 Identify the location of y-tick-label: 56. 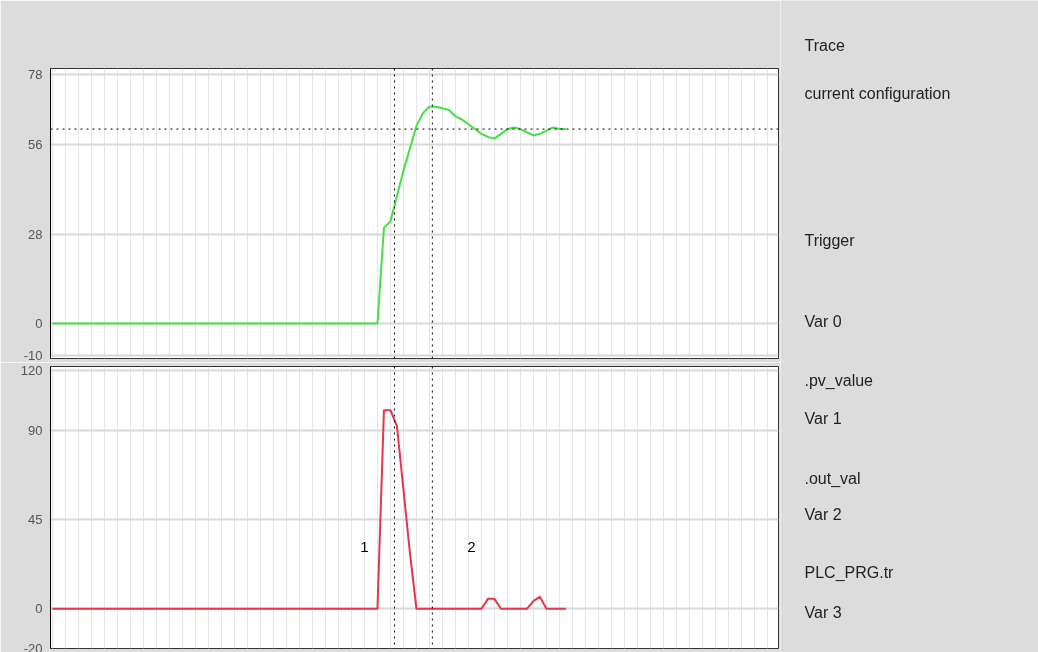
(35, 145).